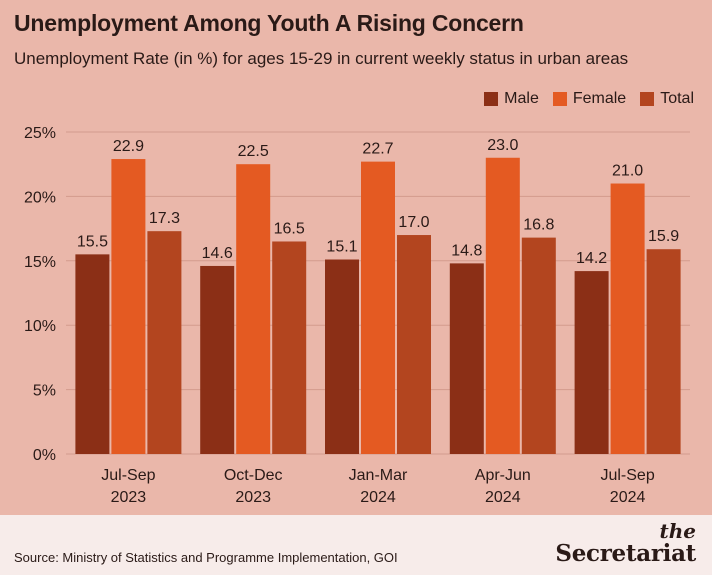  I want to click on data-label: 17.0, so click(413, 222).